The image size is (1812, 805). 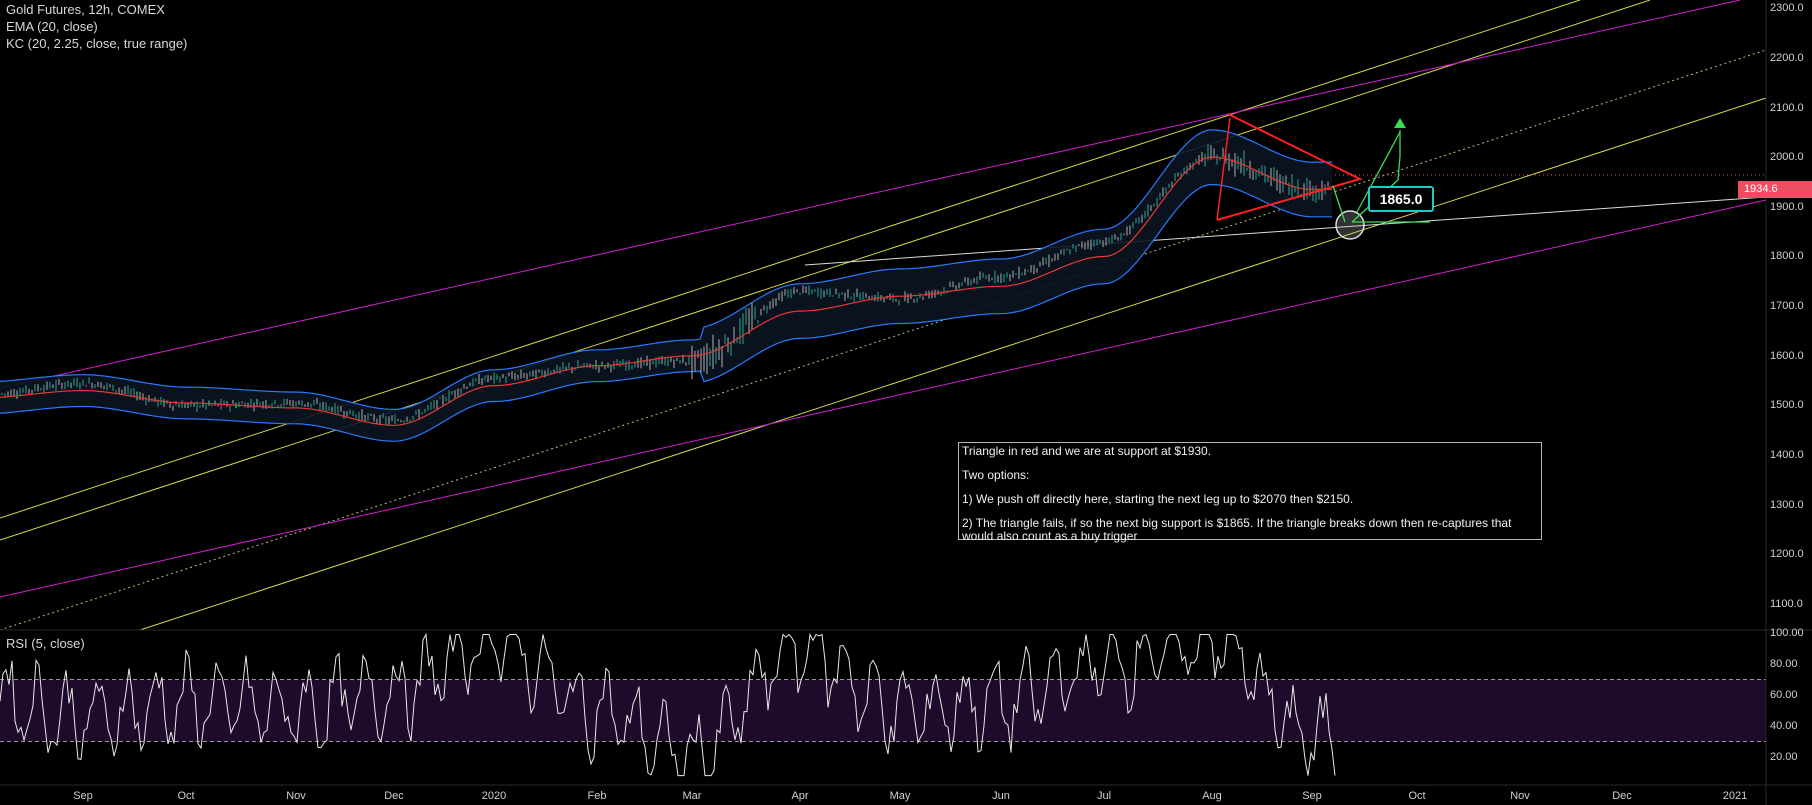 I want to click on rsi-tick-label: 80.00, so click(x=1784, y=664).